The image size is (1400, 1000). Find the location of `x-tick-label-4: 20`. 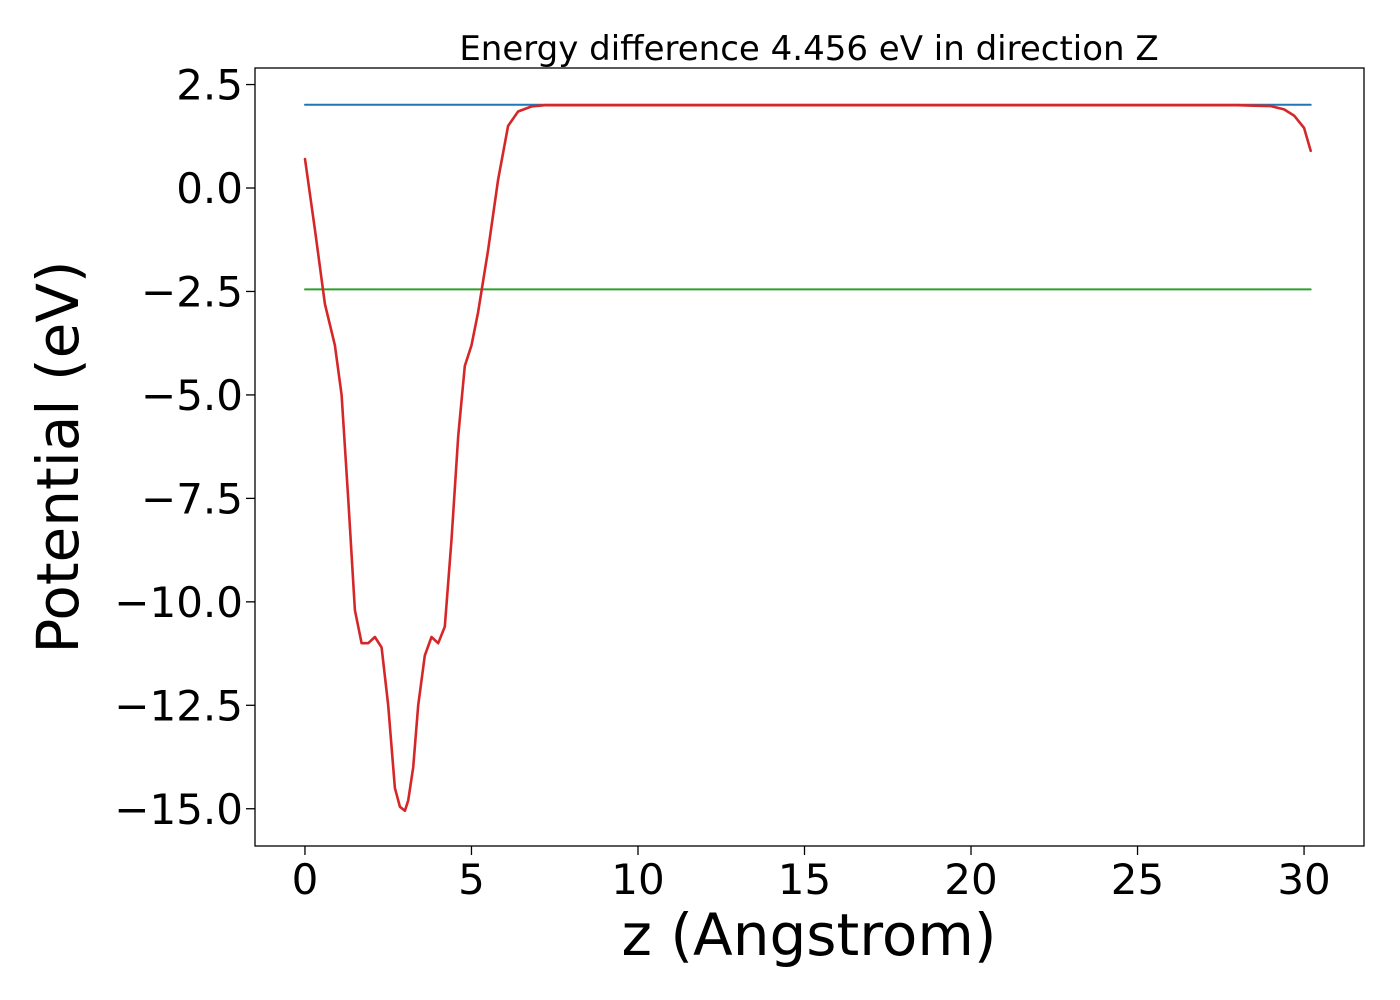

x-tick-label-4: 20 is located at coordinates (970, 879).